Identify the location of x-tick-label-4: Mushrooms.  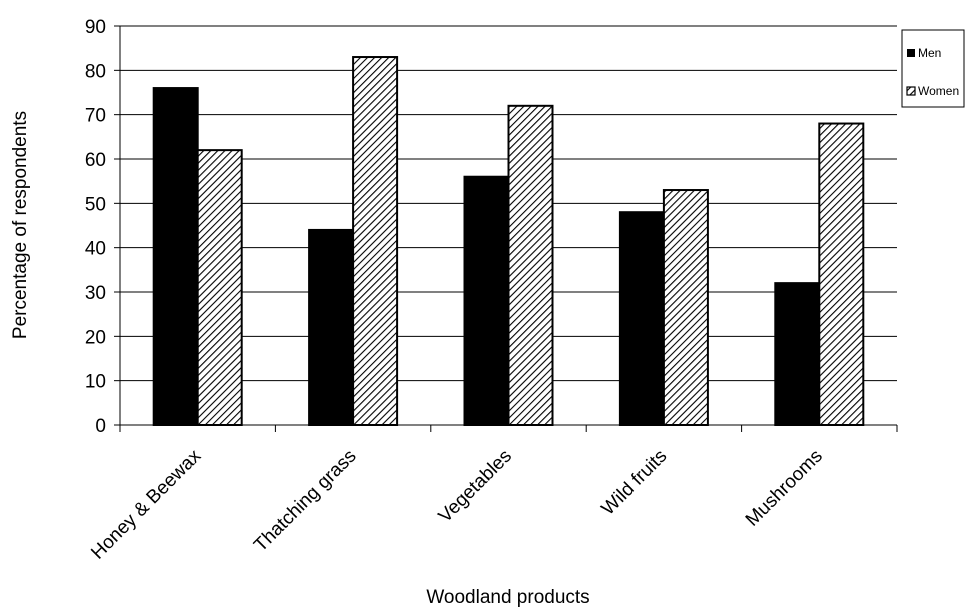
(784, 488).